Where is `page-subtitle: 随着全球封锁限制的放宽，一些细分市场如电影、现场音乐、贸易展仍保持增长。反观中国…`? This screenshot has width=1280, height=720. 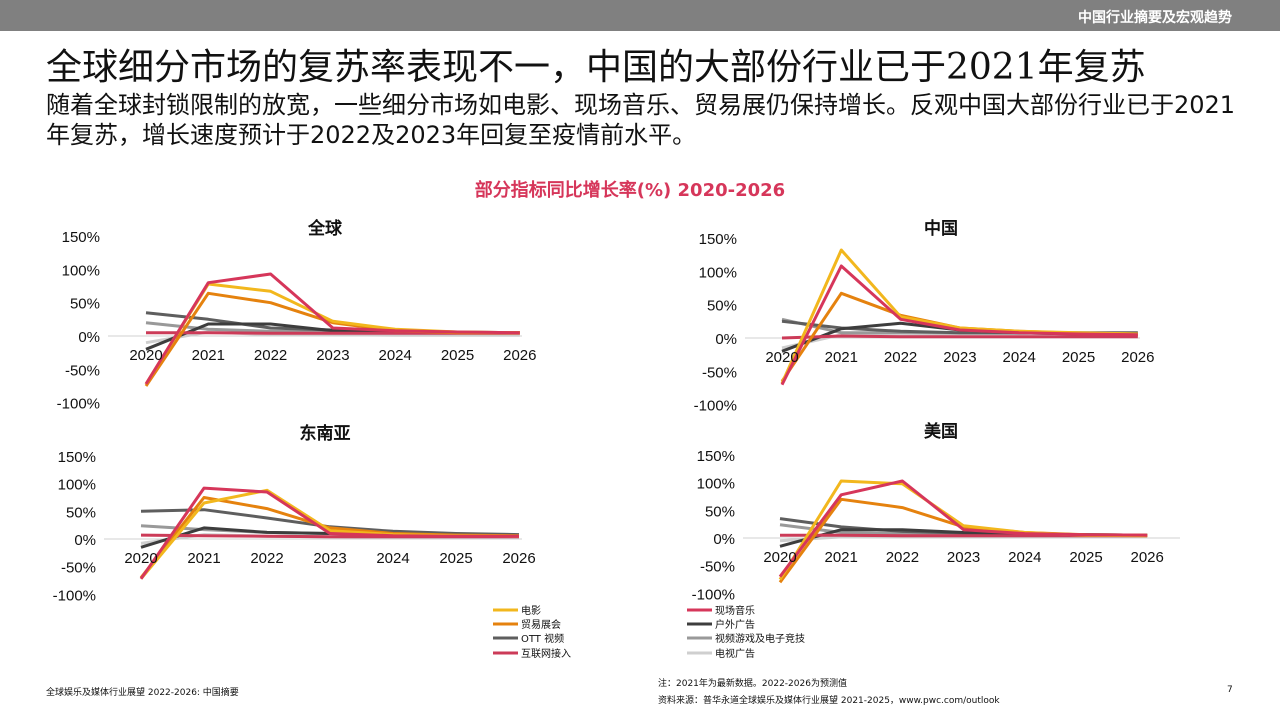
page-subtitle: 随着全球封锁限制的放宽，一些细分市场如电影、现场音乐、贸易展仍保持增长。反观中国… is located at coordinates (641, 120).